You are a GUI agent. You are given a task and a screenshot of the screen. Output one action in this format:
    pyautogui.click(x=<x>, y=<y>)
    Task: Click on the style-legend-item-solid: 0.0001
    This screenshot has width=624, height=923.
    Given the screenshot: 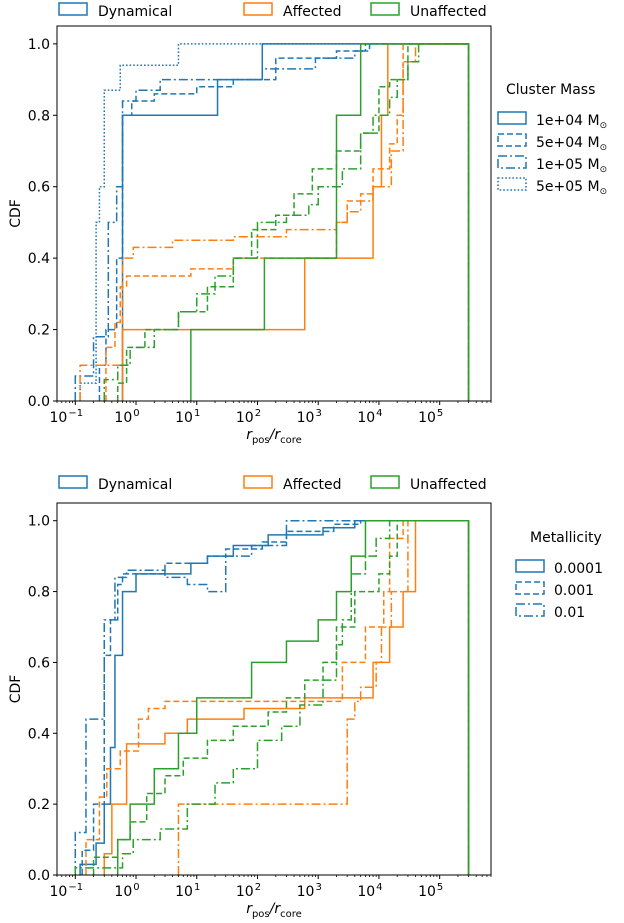 What is the action you would take?
    pyautogui.click(x=559, y=568)
    